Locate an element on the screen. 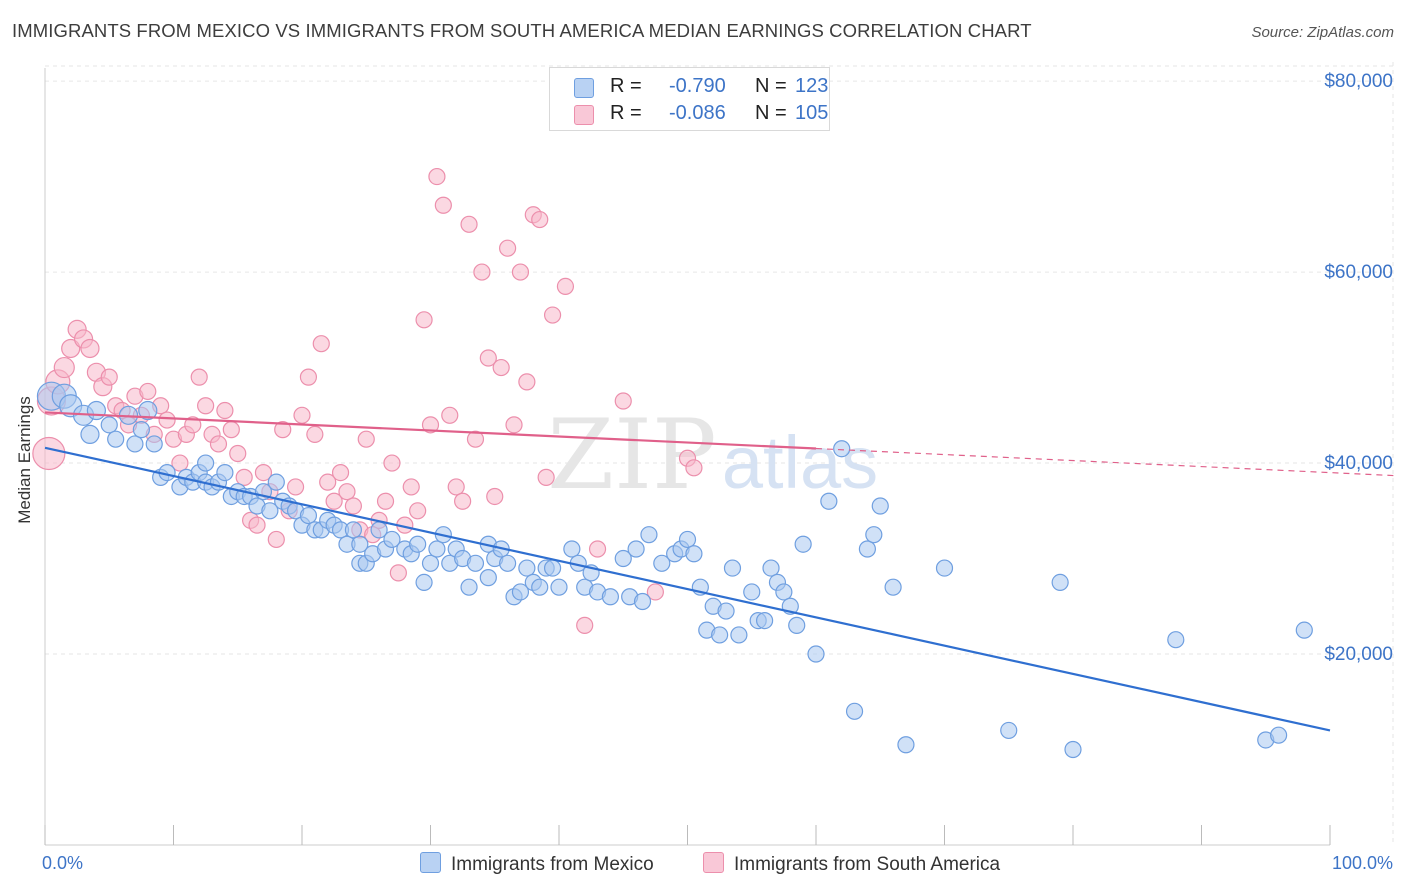 This screenshot has width=1406, height=892. bottom-legend-label-south-america: Immigrants from South America is located at coordinates (867, 864).